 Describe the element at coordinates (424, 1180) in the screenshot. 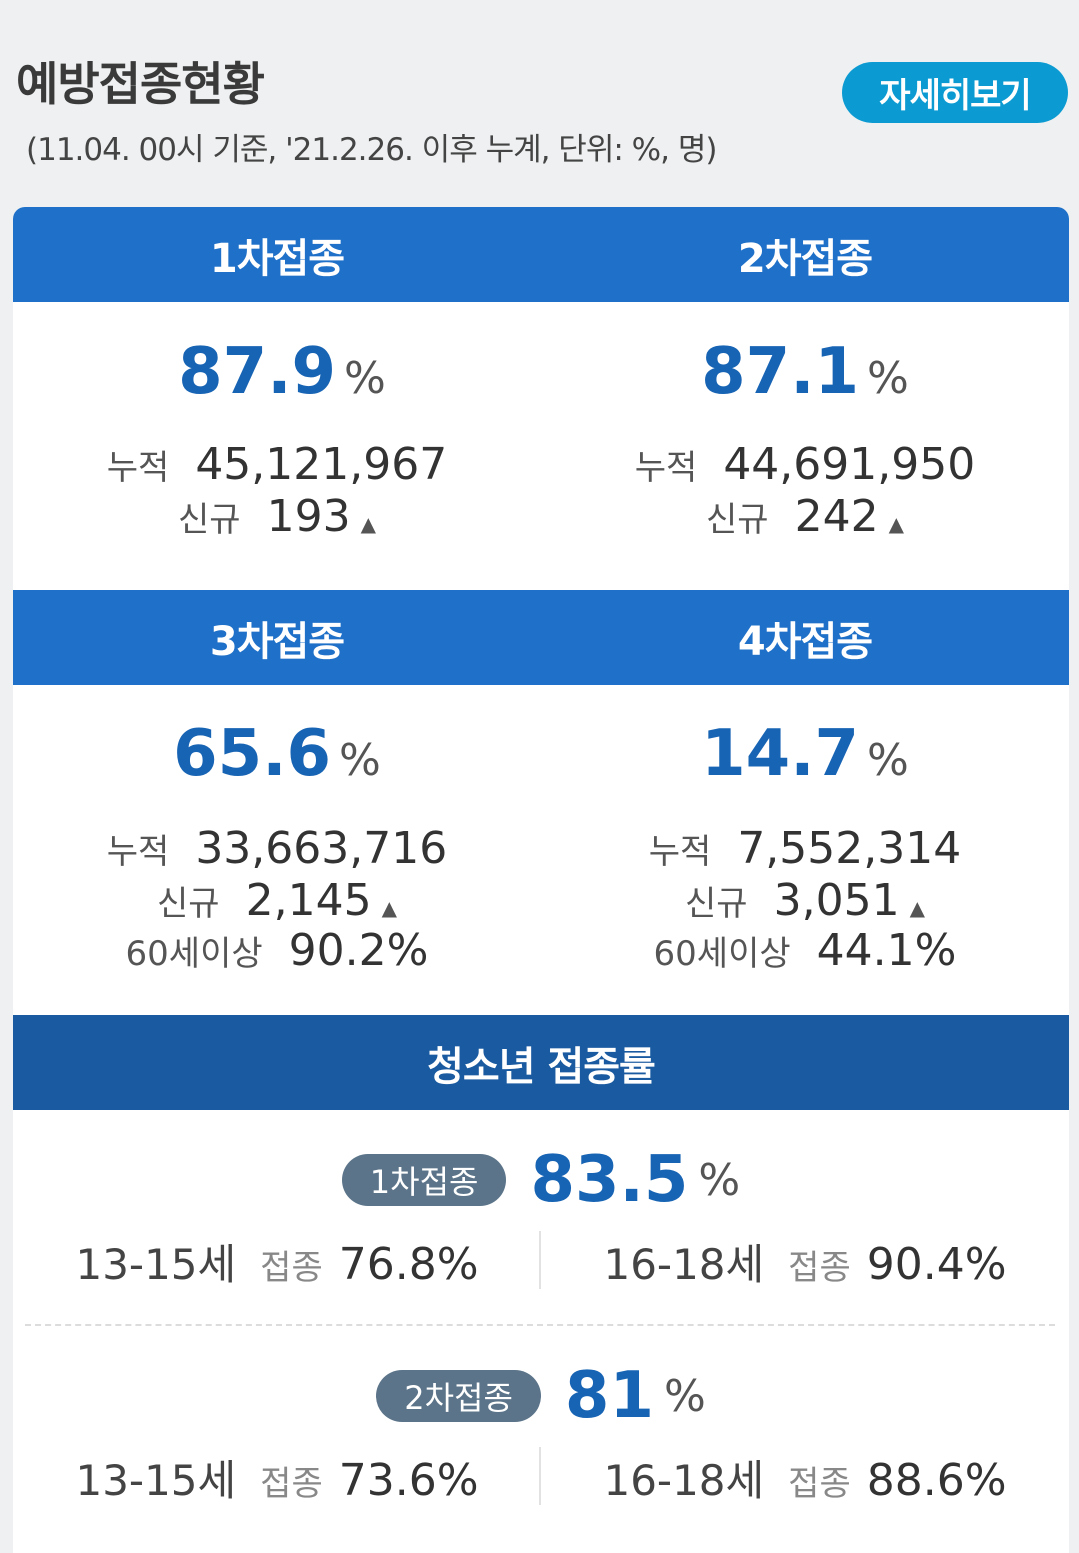

I see `youth-dose1-pill: 1차접종` at that location.